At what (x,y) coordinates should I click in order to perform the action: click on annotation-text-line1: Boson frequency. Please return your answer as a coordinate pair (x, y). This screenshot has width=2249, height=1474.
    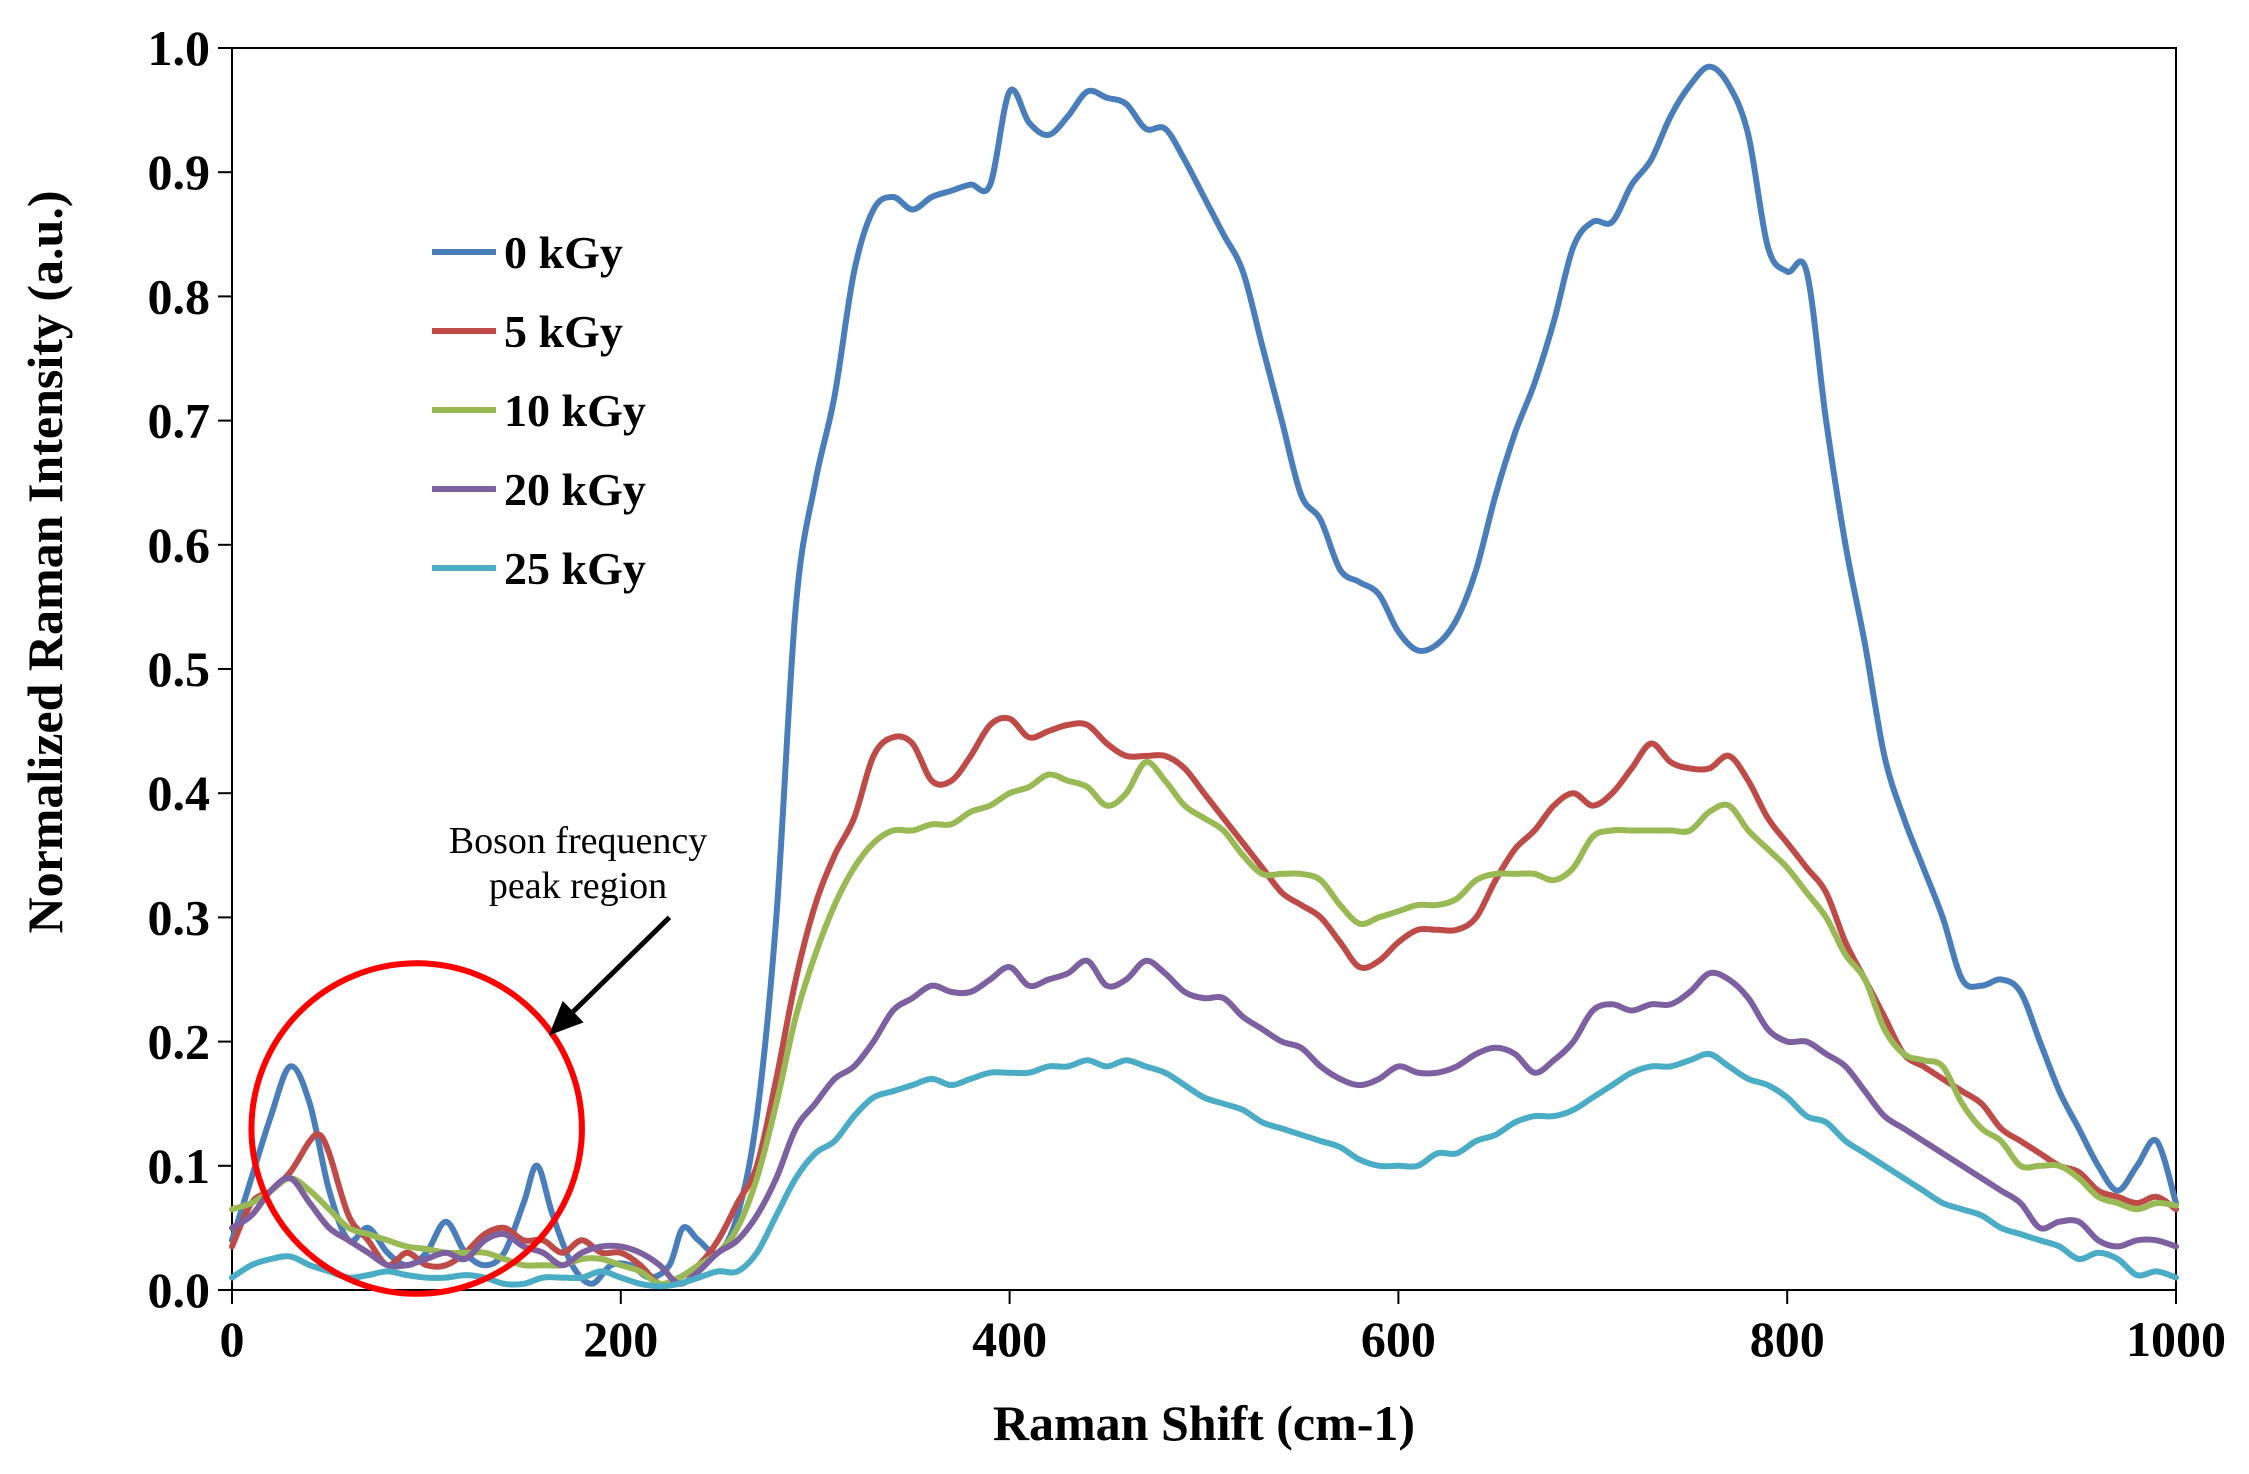
    Looking at the image, I should click on (578, 841).